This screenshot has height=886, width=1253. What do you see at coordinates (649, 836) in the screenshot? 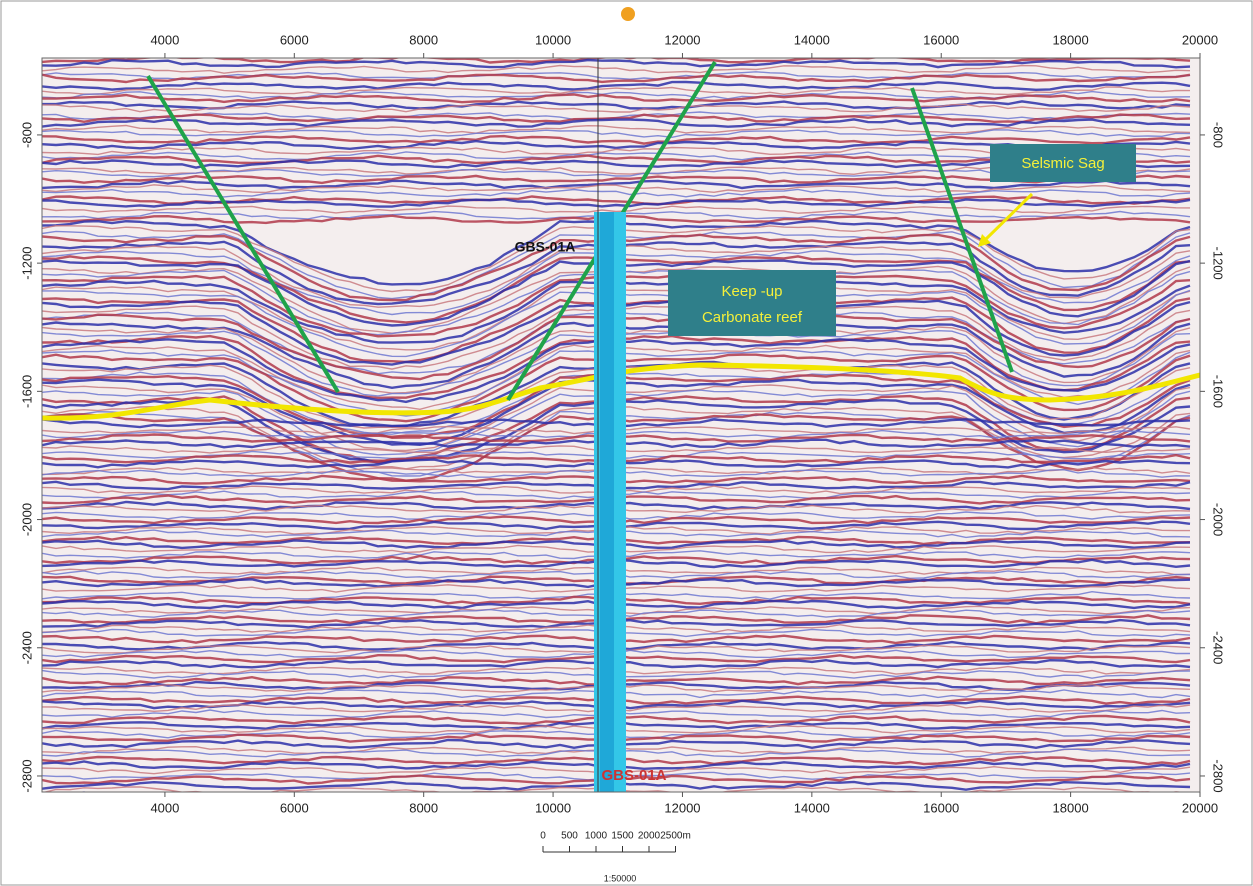
I see `scale-label: 2000` at bounding box center [649, 836].